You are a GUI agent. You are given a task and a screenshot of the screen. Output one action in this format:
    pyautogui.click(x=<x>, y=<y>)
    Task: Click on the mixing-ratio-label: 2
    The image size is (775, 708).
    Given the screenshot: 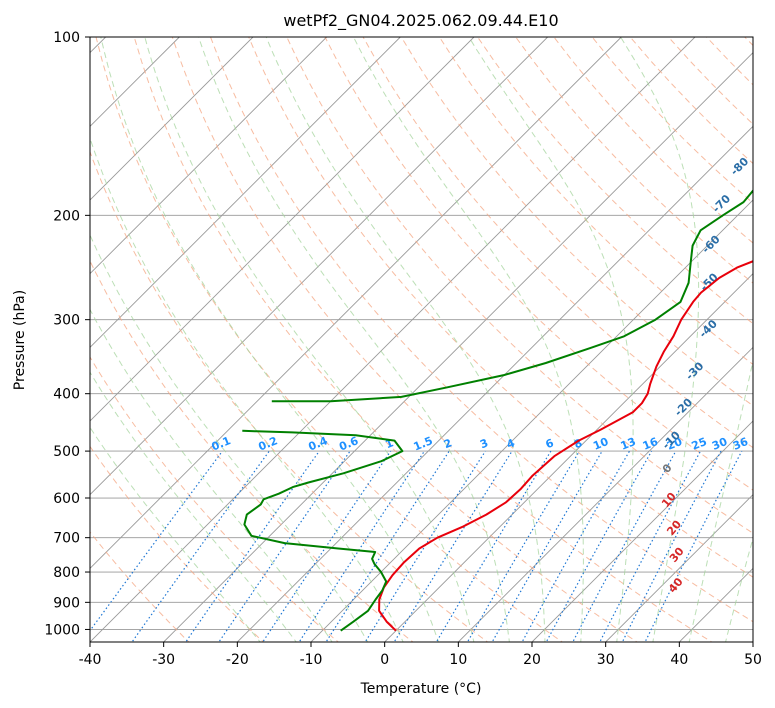 What is the action you would take?
    pyautogui.click(x=448, y=443)
    